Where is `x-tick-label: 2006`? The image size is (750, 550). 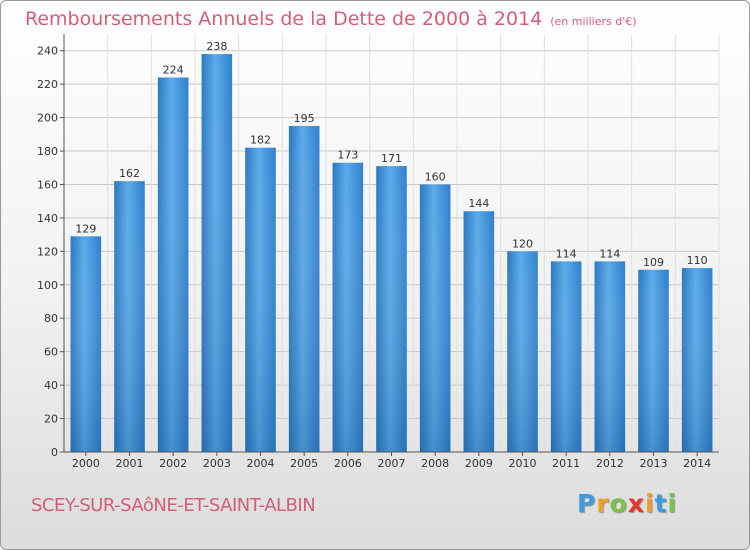 x-tick-label: 2006 is located at coordinates (348, 463).